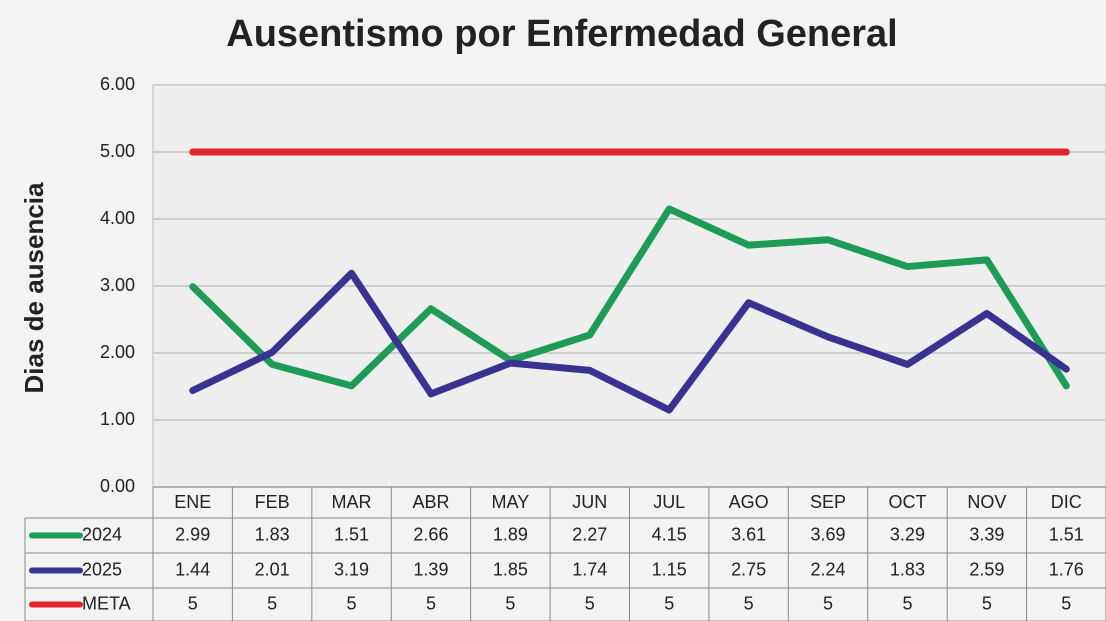 The width and height of the screenshot is (1106, 621). Describe the element at coordinates (669, 534) in the screenshot. I see `table-value: 4.15` at that location.